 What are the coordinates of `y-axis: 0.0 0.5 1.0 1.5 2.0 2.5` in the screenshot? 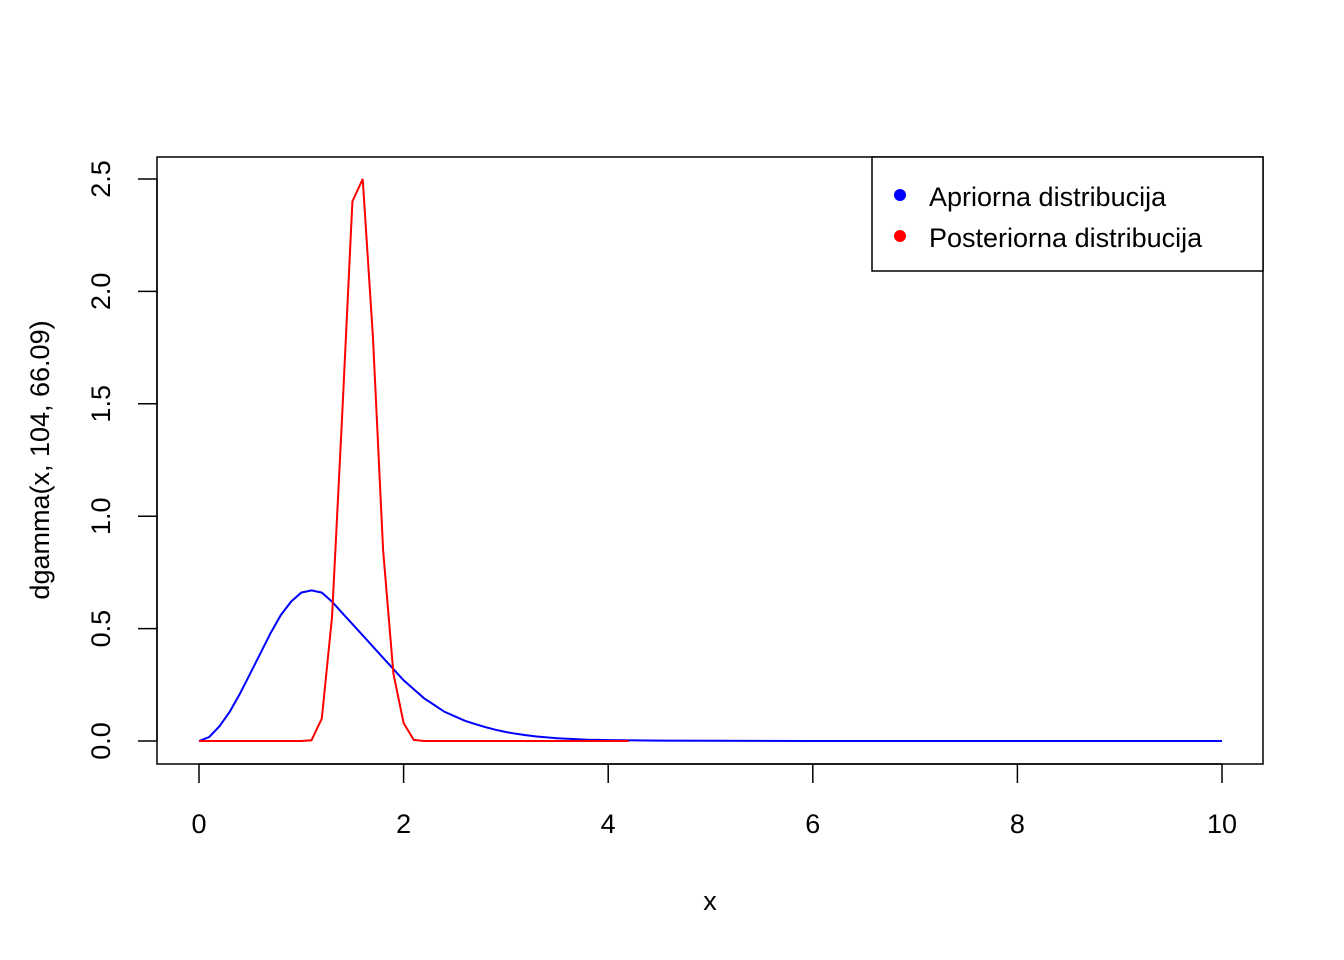 It's located at (122, 460).